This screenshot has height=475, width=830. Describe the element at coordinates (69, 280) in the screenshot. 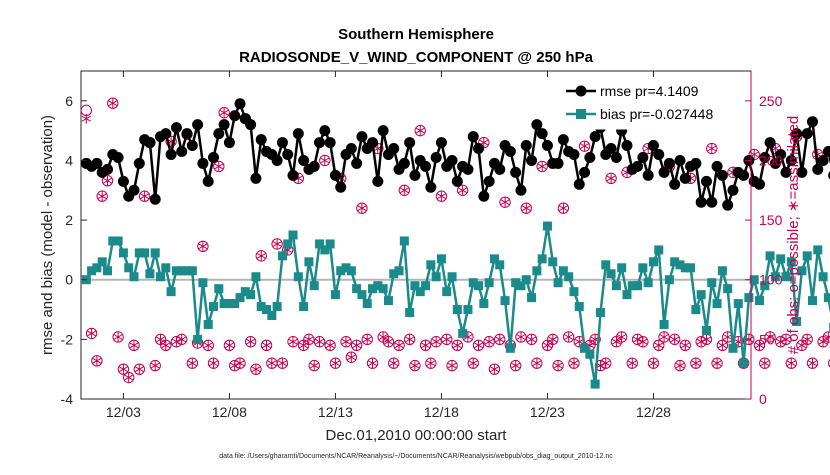

I see `y-tick-label: 0` at that location.